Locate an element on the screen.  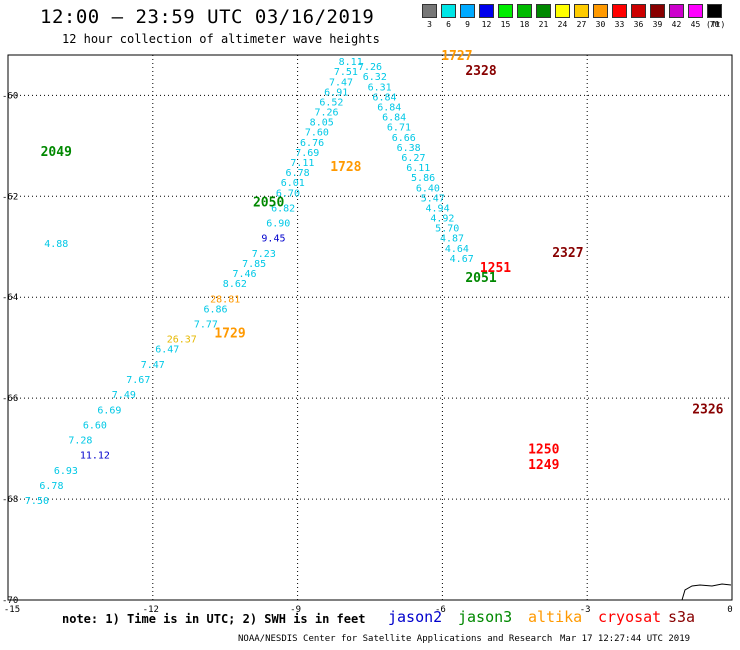
wave-height-value: 6.40 is located at coordinates (428, 188).